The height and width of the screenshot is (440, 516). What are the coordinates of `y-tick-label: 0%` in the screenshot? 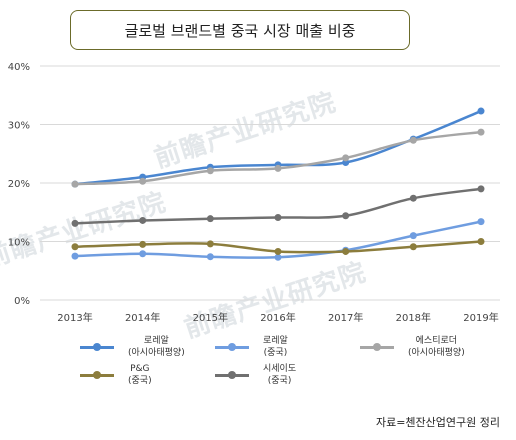 It's located at (22, 301).